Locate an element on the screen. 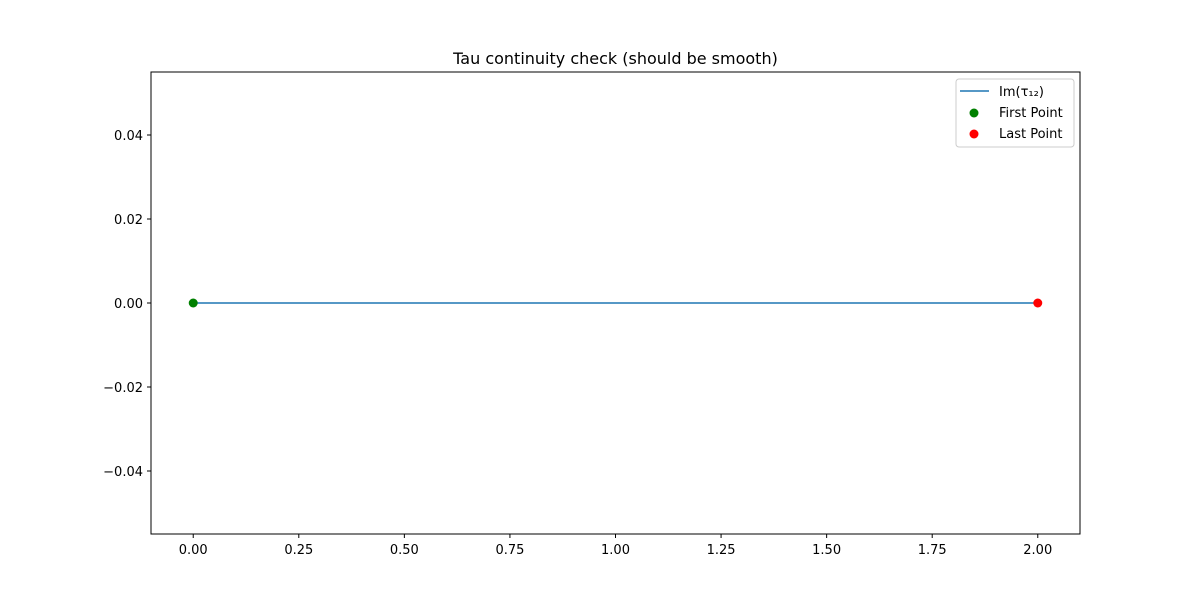 The height and width of the screenshot is (600, 1200). legend: Im(τ₁₂) First Point Last Point is located at coordinates (1015, 113).